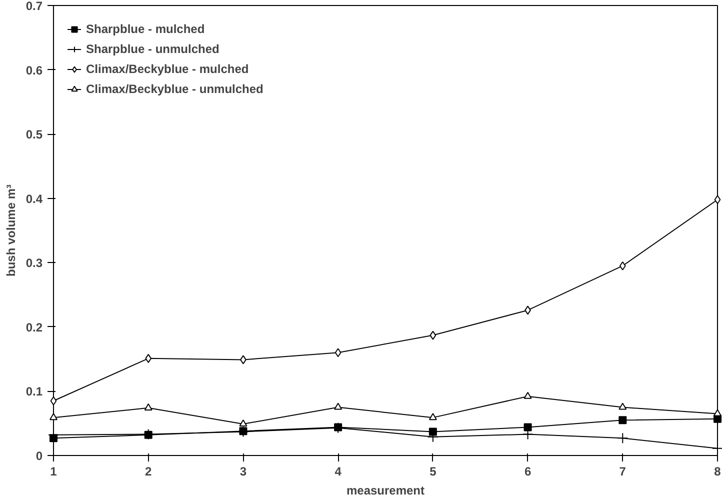 This screenshot has width=722, height=500. Describe the element at coordinates (34, 263) in the screenshot. I see `y-tick-label: 0.3` at that location.